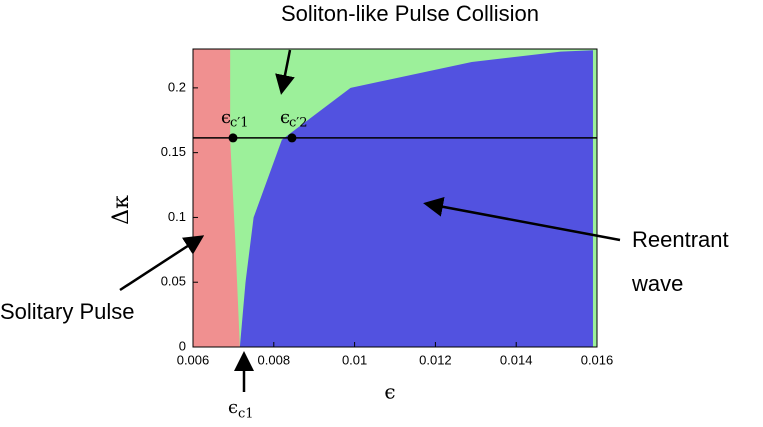 This screenshot has width=763, height=427. Describe the element at coordinates (410, 13) in the screenshot. I see `chart-title: Soliton-like Pulse Collision` at that location.